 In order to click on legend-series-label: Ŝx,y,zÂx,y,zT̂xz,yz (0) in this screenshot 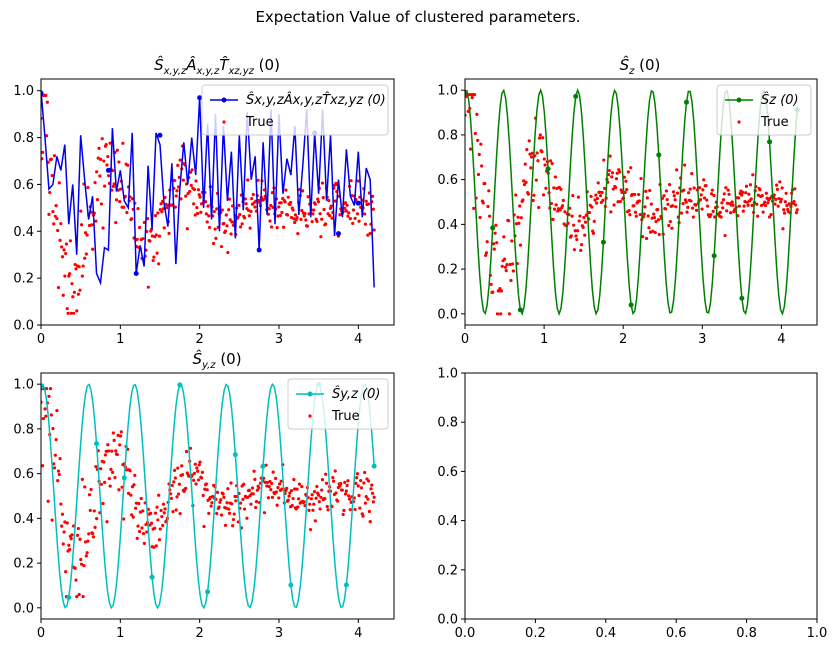, I will do `click(316, 100)`.